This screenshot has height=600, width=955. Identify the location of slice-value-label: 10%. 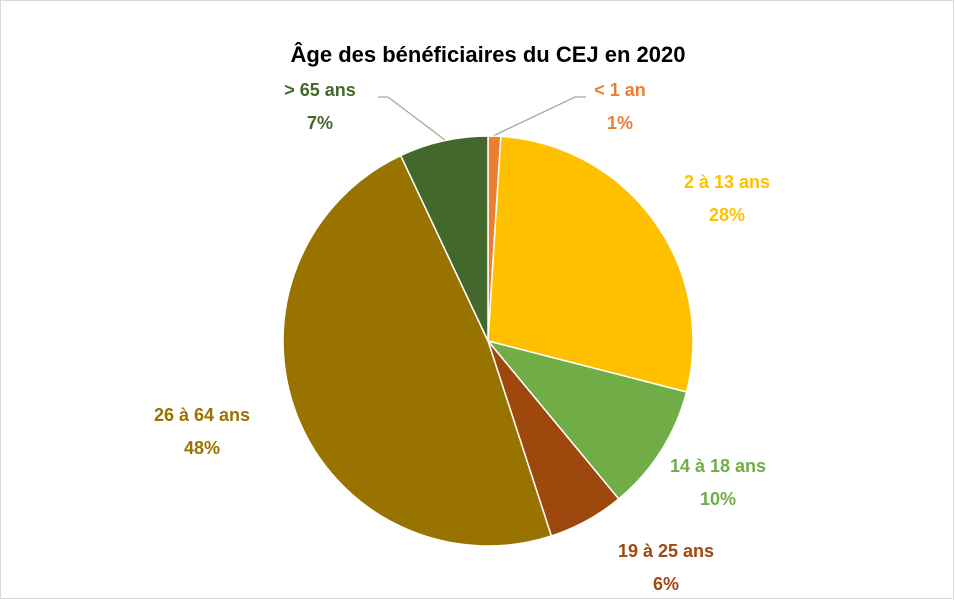
(718, 499).